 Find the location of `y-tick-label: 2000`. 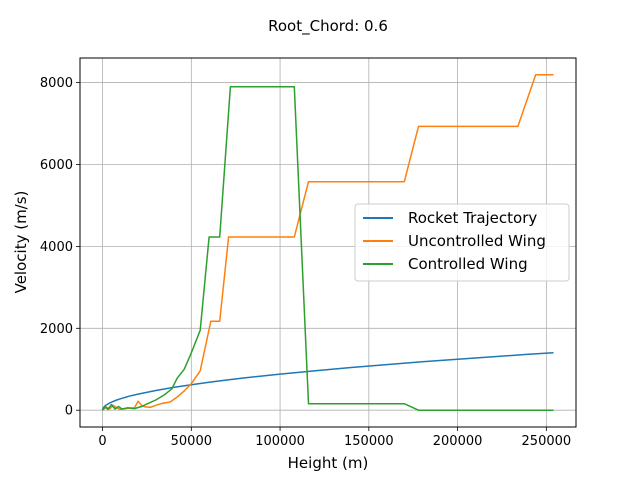

y-tick-label: 2000 is located at coordinates (56, 329).